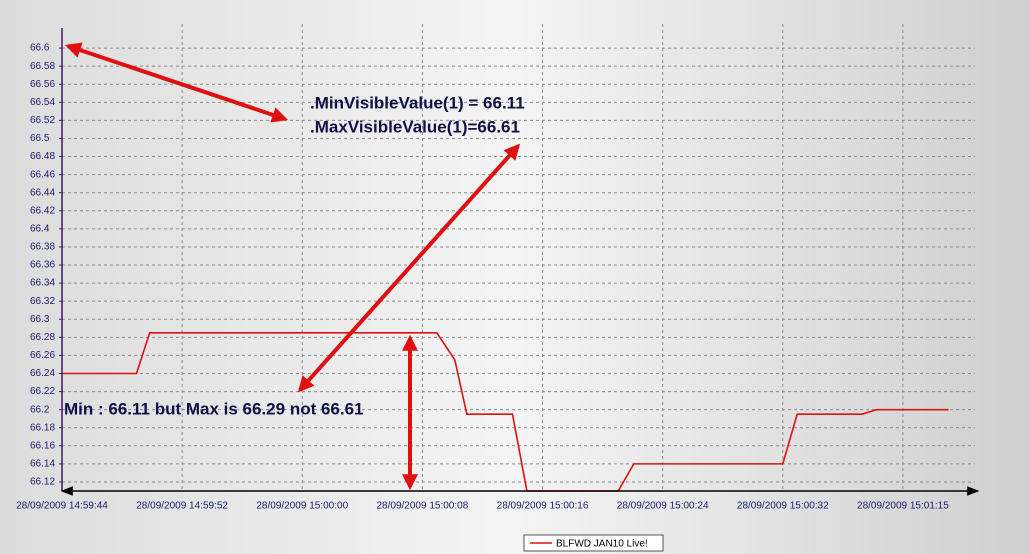 This screenshot has height=554, width=1030. I want to click on y-tick-label: 66.3, so click(40, 319).